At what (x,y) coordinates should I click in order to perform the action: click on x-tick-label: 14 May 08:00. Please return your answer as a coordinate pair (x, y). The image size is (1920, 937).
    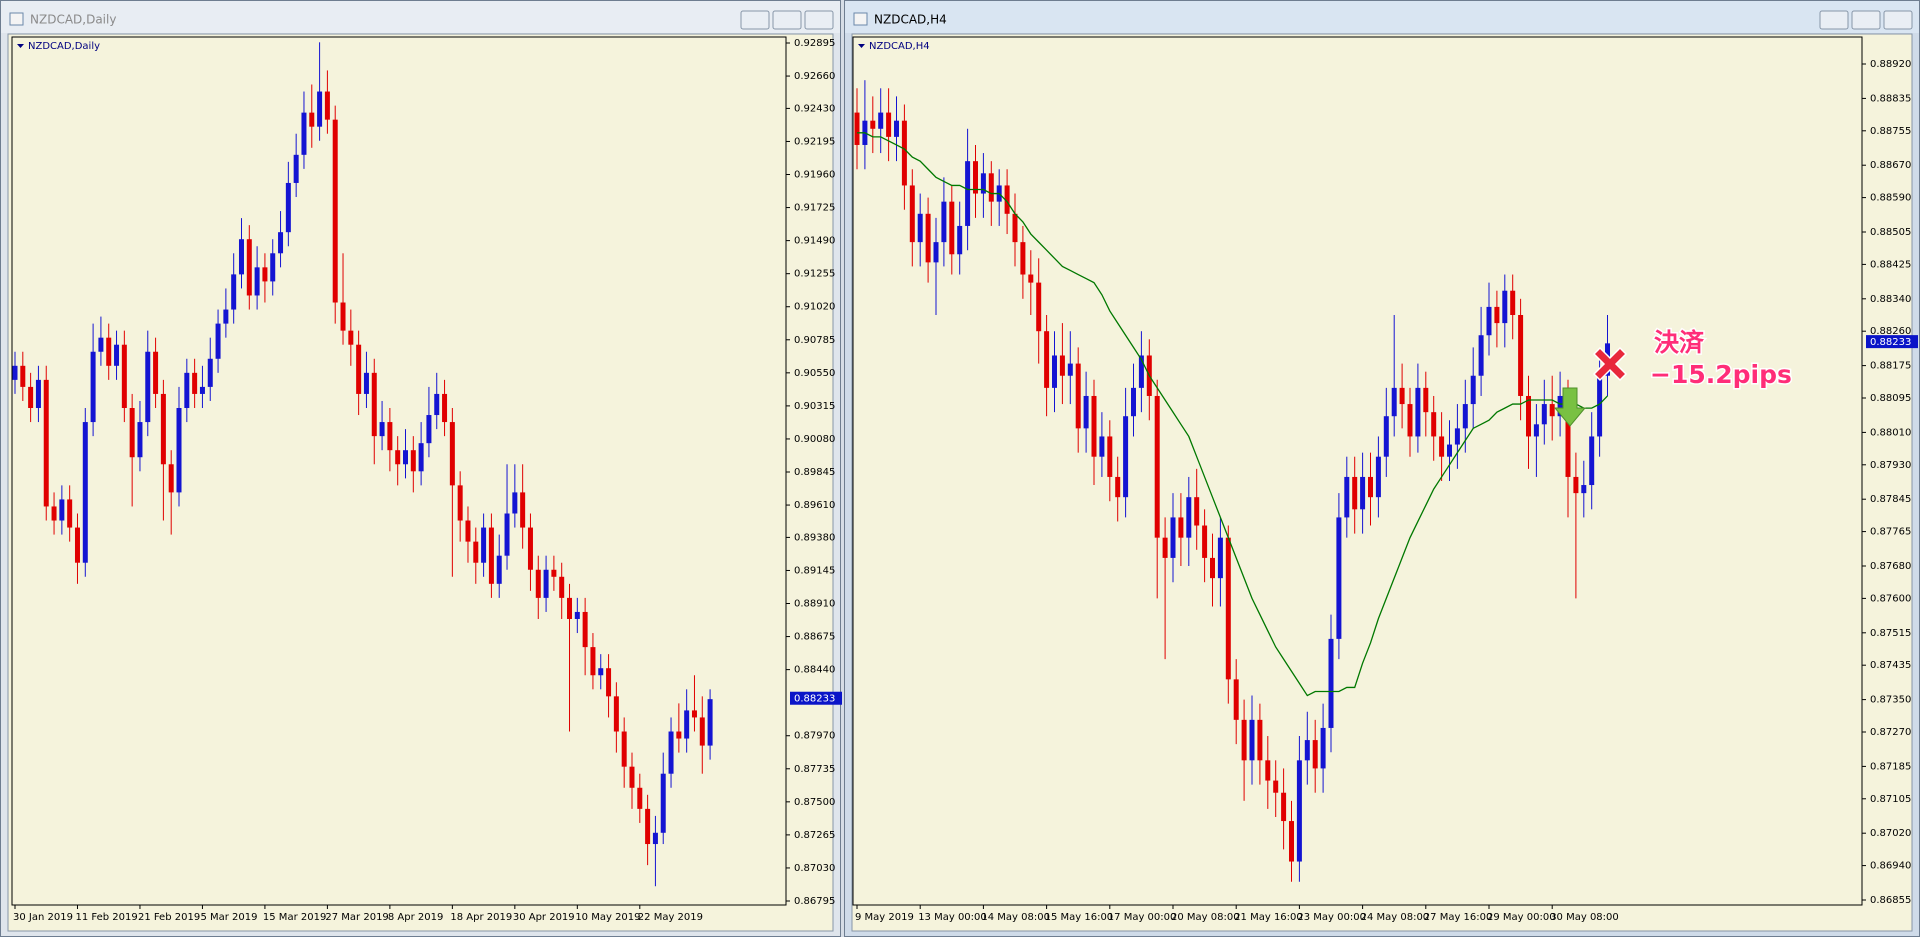
    Looking at the image, I should click on (1015, 917).